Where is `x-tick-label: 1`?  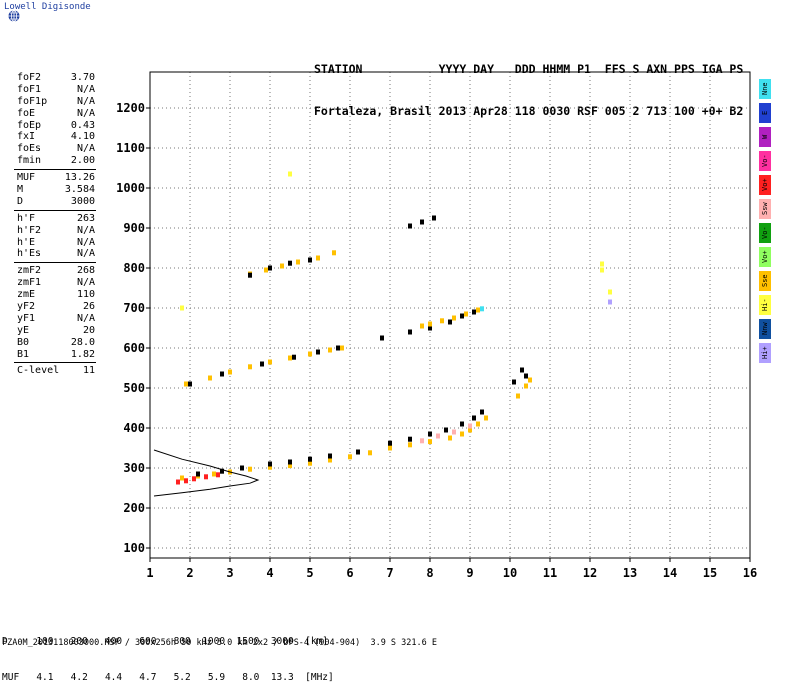 x-tick-label: 1 is located at coordinates (149, 573).